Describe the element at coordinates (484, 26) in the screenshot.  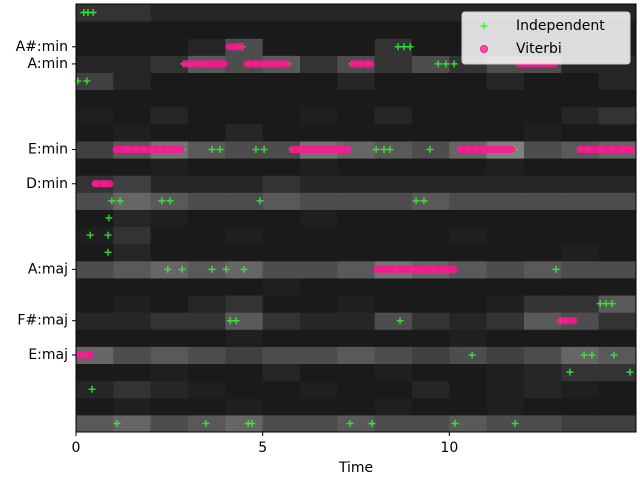
I see `legend-marker` at that location.